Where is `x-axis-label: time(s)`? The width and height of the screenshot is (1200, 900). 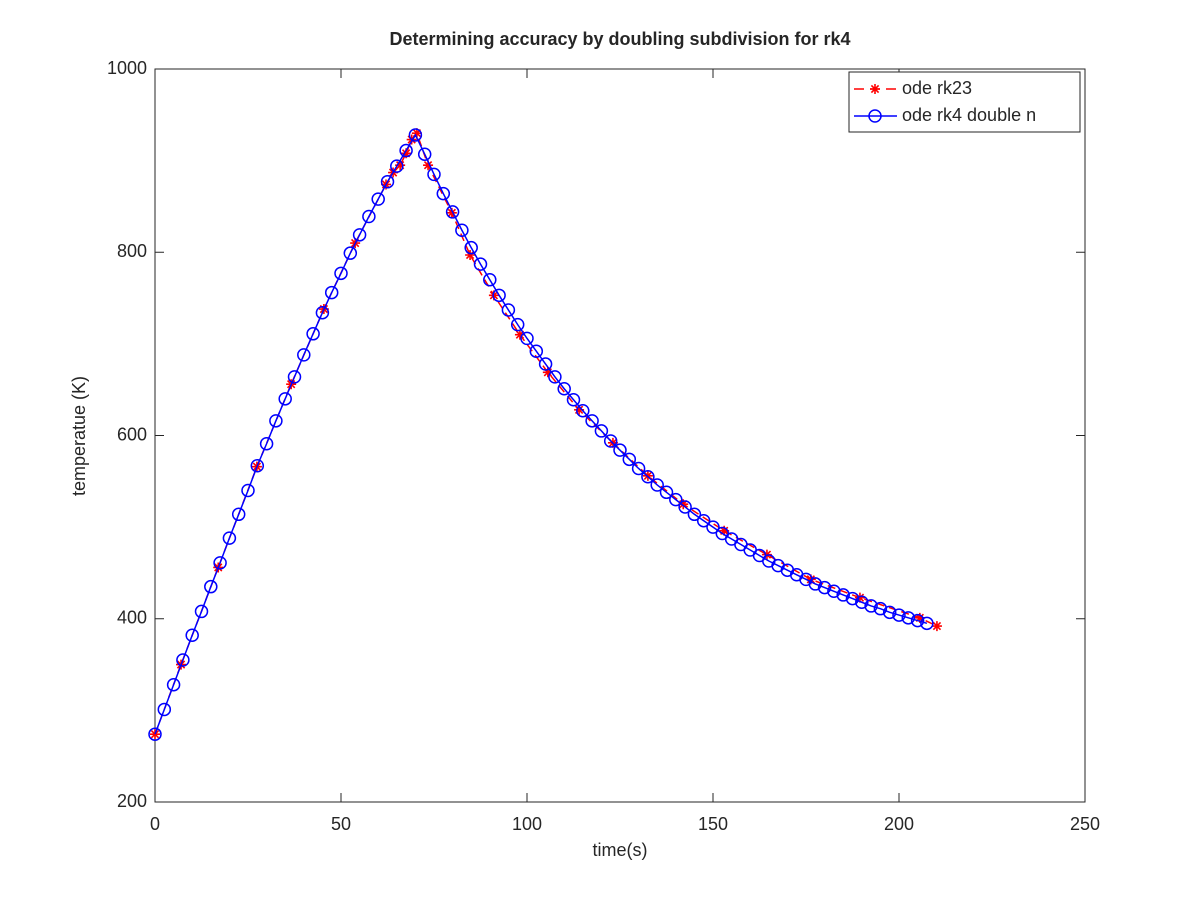
x-axis-label: time(s) is located at coordinates (620, 850).